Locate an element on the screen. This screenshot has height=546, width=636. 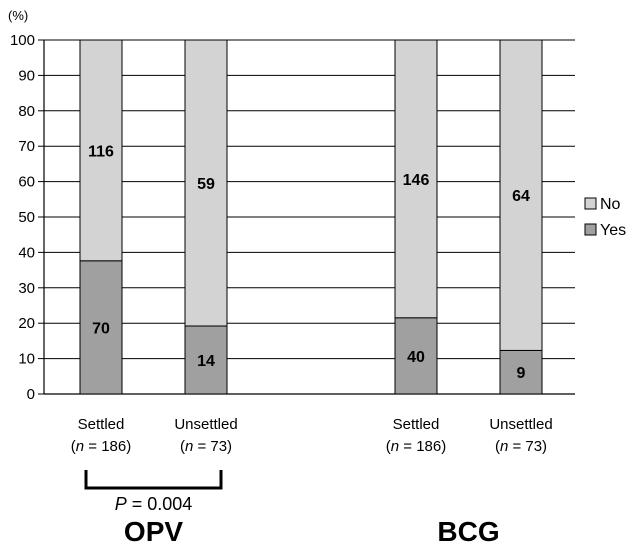
y-tick-label: 80 is located at coordinates (26, 111).